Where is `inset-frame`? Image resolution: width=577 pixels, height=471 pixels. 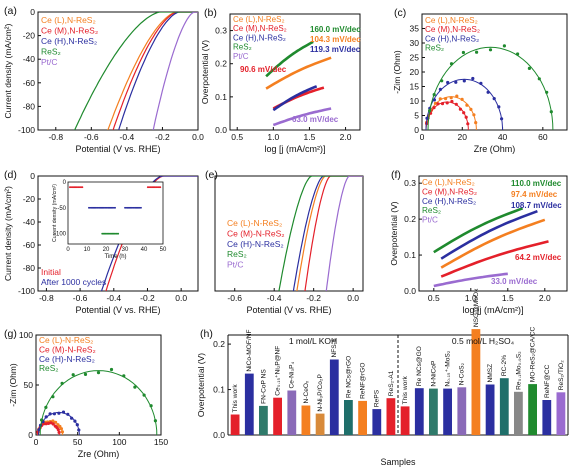 inset-frame is located at coordinates (115, 213).